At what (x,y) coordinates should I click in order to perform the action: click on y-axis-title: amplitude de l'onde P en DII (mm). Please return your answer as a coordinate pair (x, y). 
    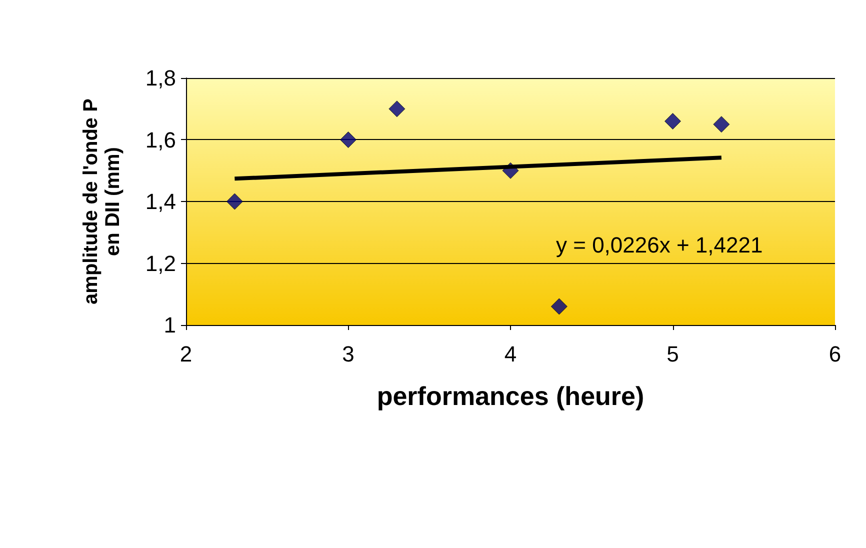
    Looking at the image, I should click on (102, 201).